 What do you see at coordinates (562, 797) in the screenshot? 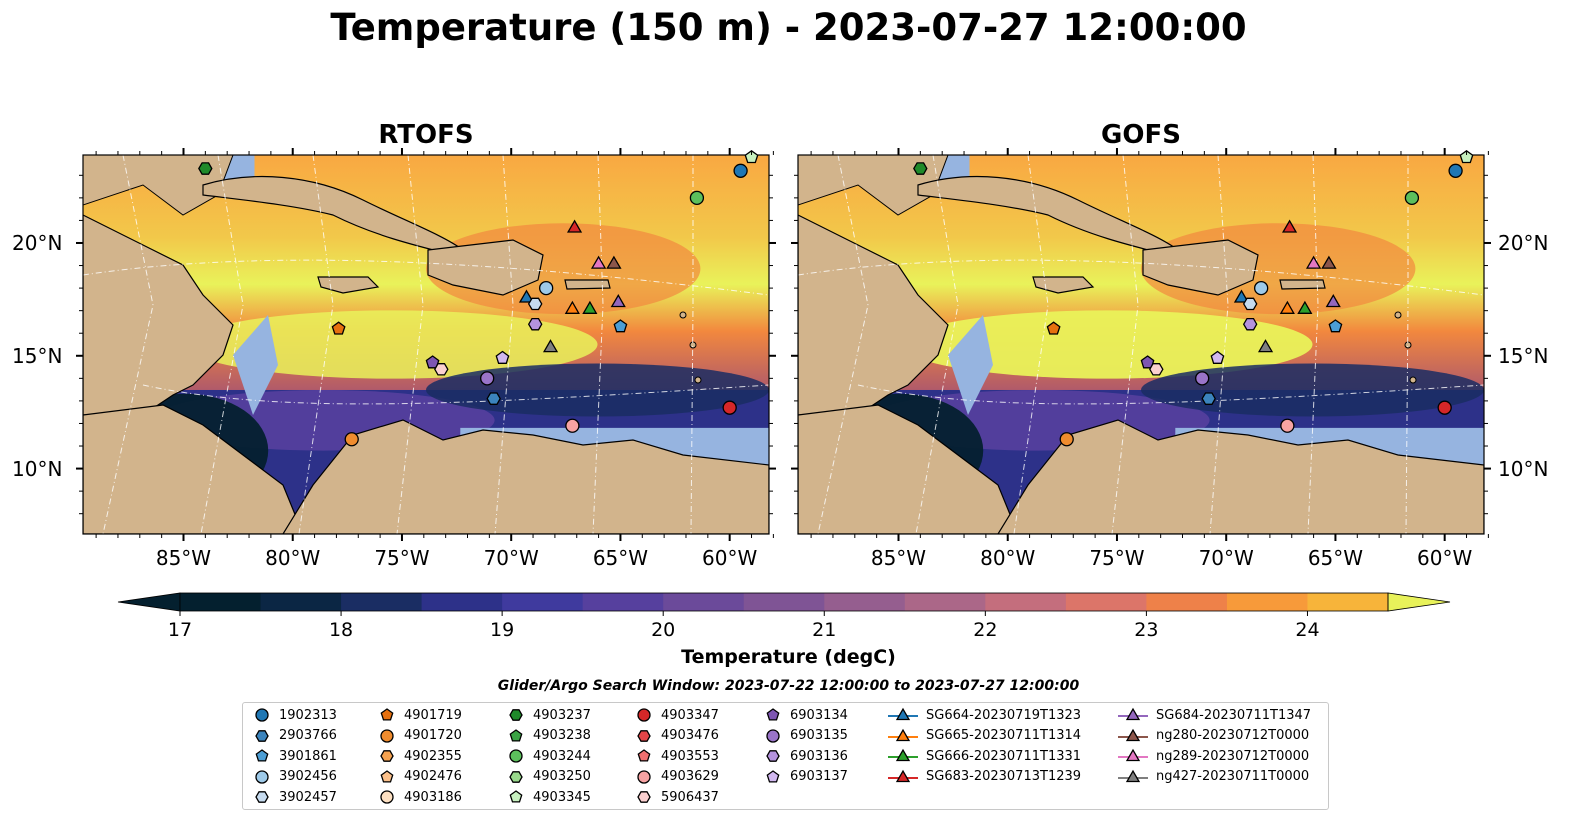
I see `legend-item-label: 4903345` at bounding box center [562, 797].